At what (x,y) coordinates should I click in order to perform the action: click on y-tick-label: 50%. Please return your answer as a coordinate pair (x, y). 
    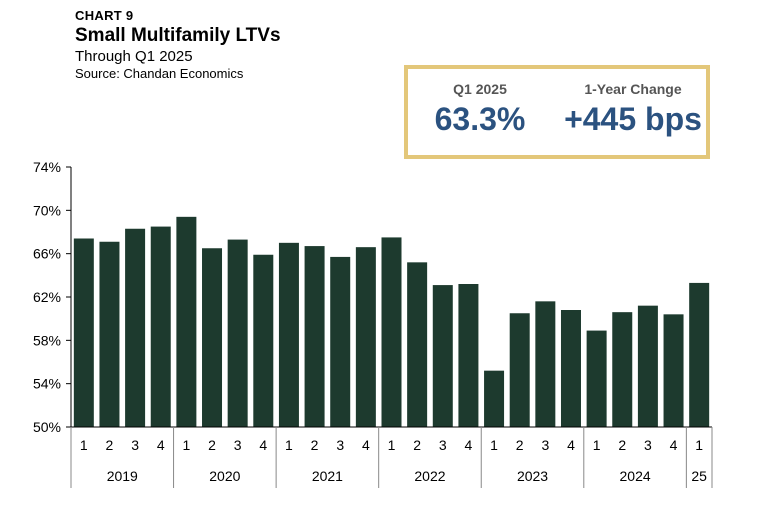
    Looking at the image, I should click on (47, 427).